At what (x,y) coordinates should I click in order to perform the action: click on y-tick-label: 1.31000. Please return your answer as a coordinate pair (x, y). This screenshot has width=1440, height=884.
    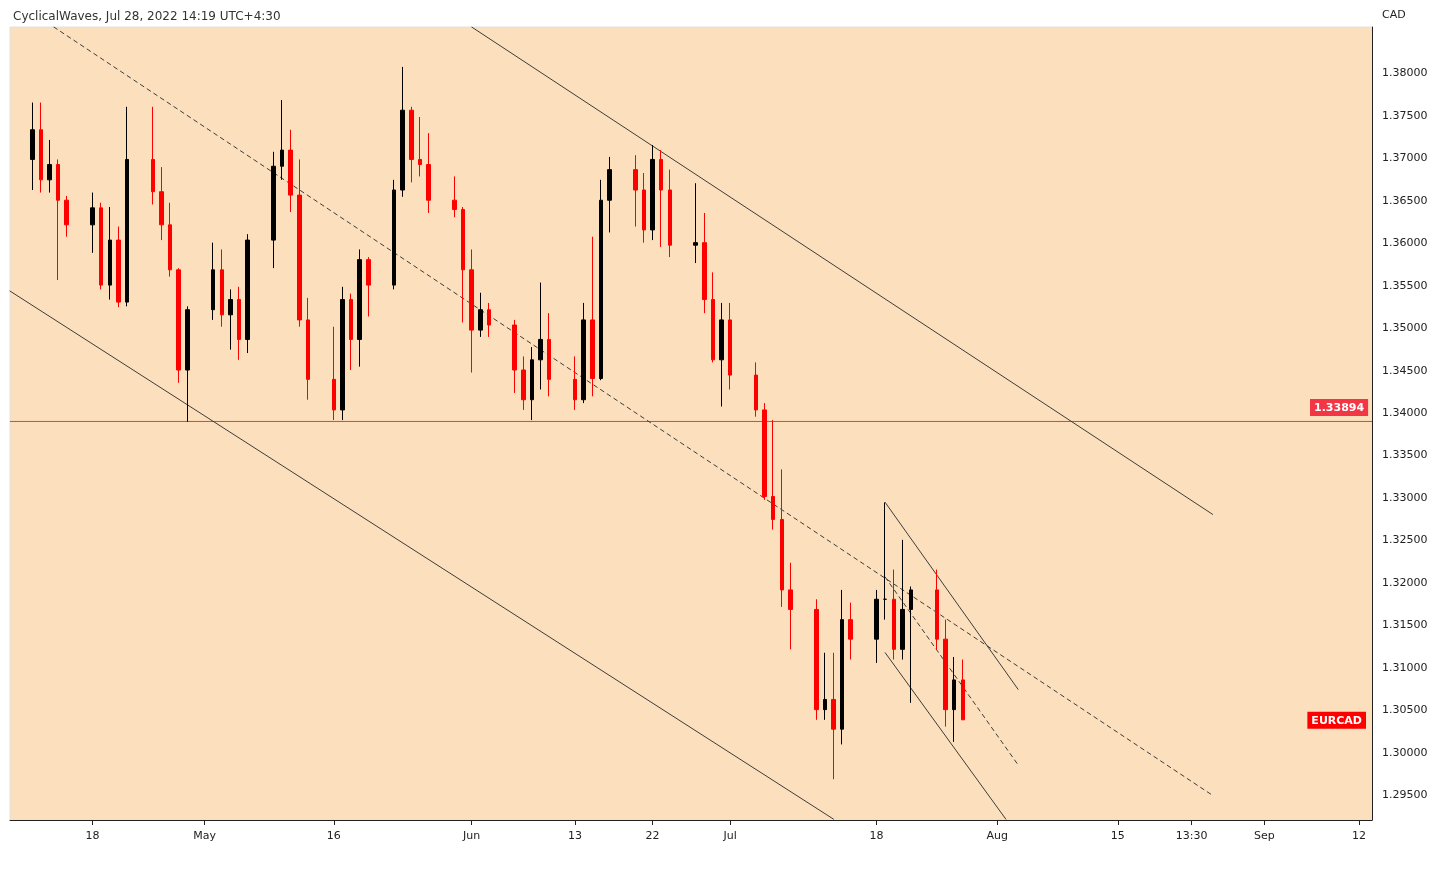
    Looking at the image, I should click on (1405, 667).